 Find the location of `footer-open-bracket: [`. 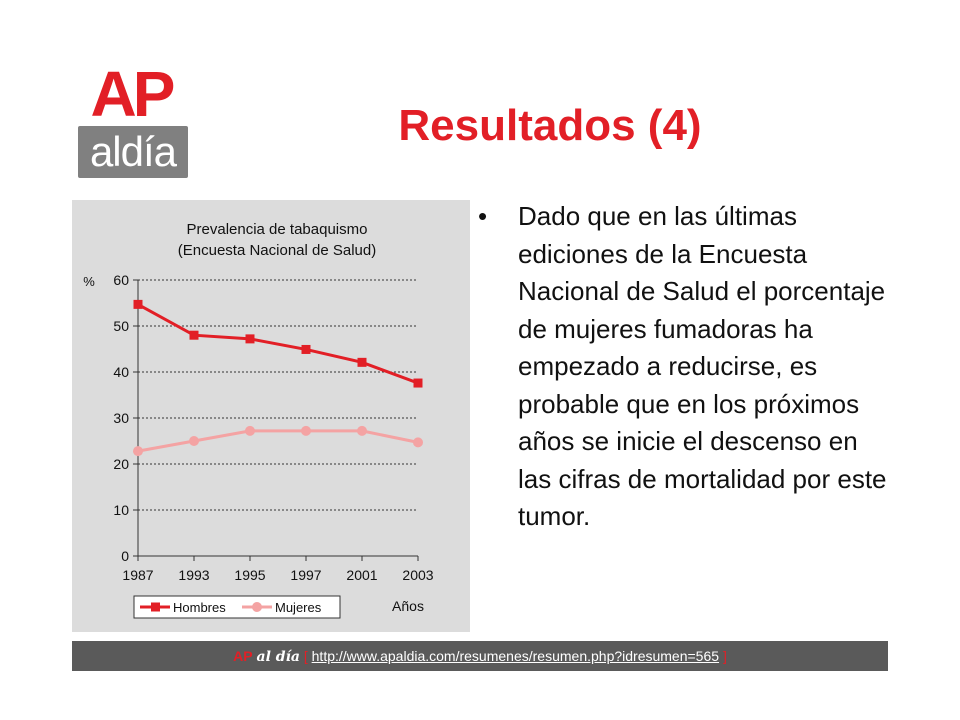

footer-open-bracket: [ is located at coordinates (305, 656).